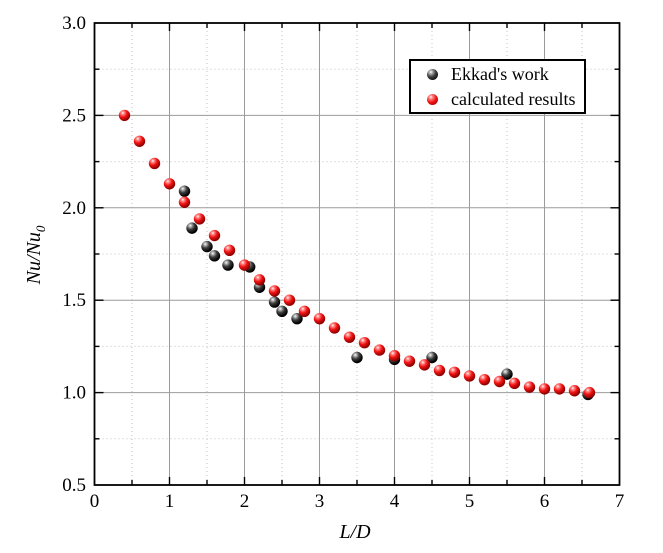 The height and width of the screenshot is (553, 663). I want to click on y-tick-label: 0.5, so click(74, 485).